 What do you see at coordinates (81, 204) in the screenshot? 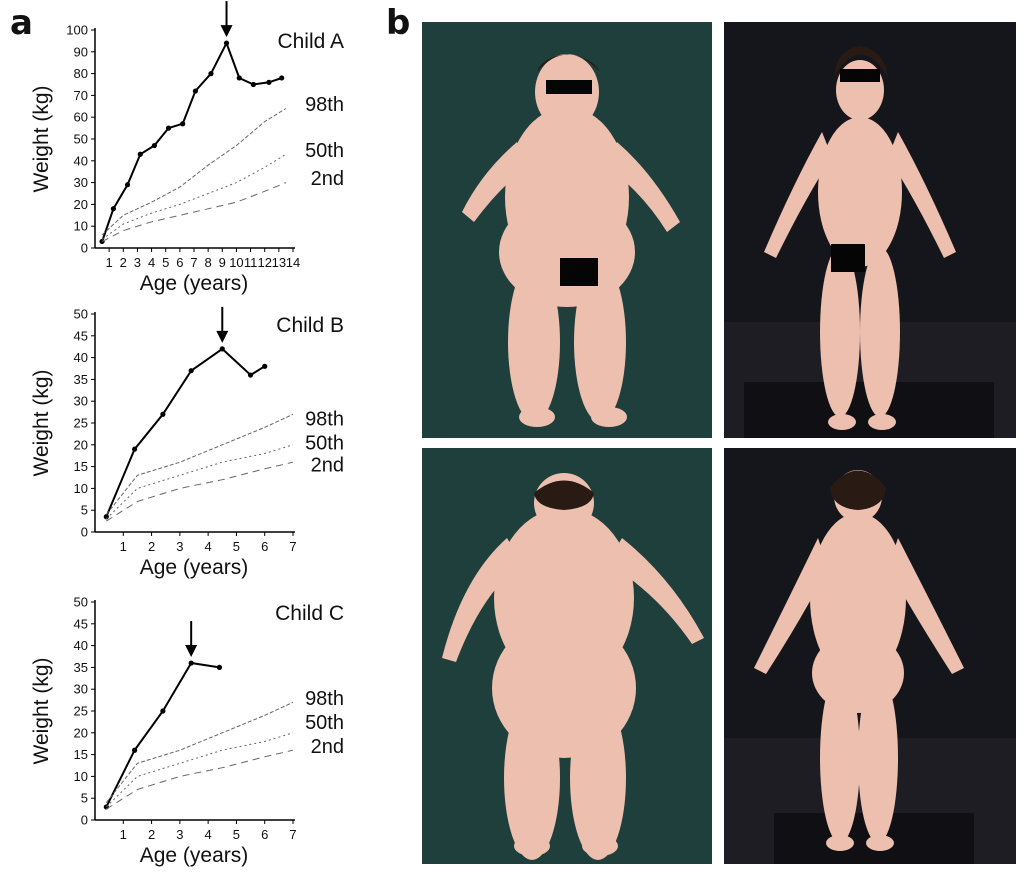
I see `chart-a-y-tick-label: 20` at bounding box center [81, 204].